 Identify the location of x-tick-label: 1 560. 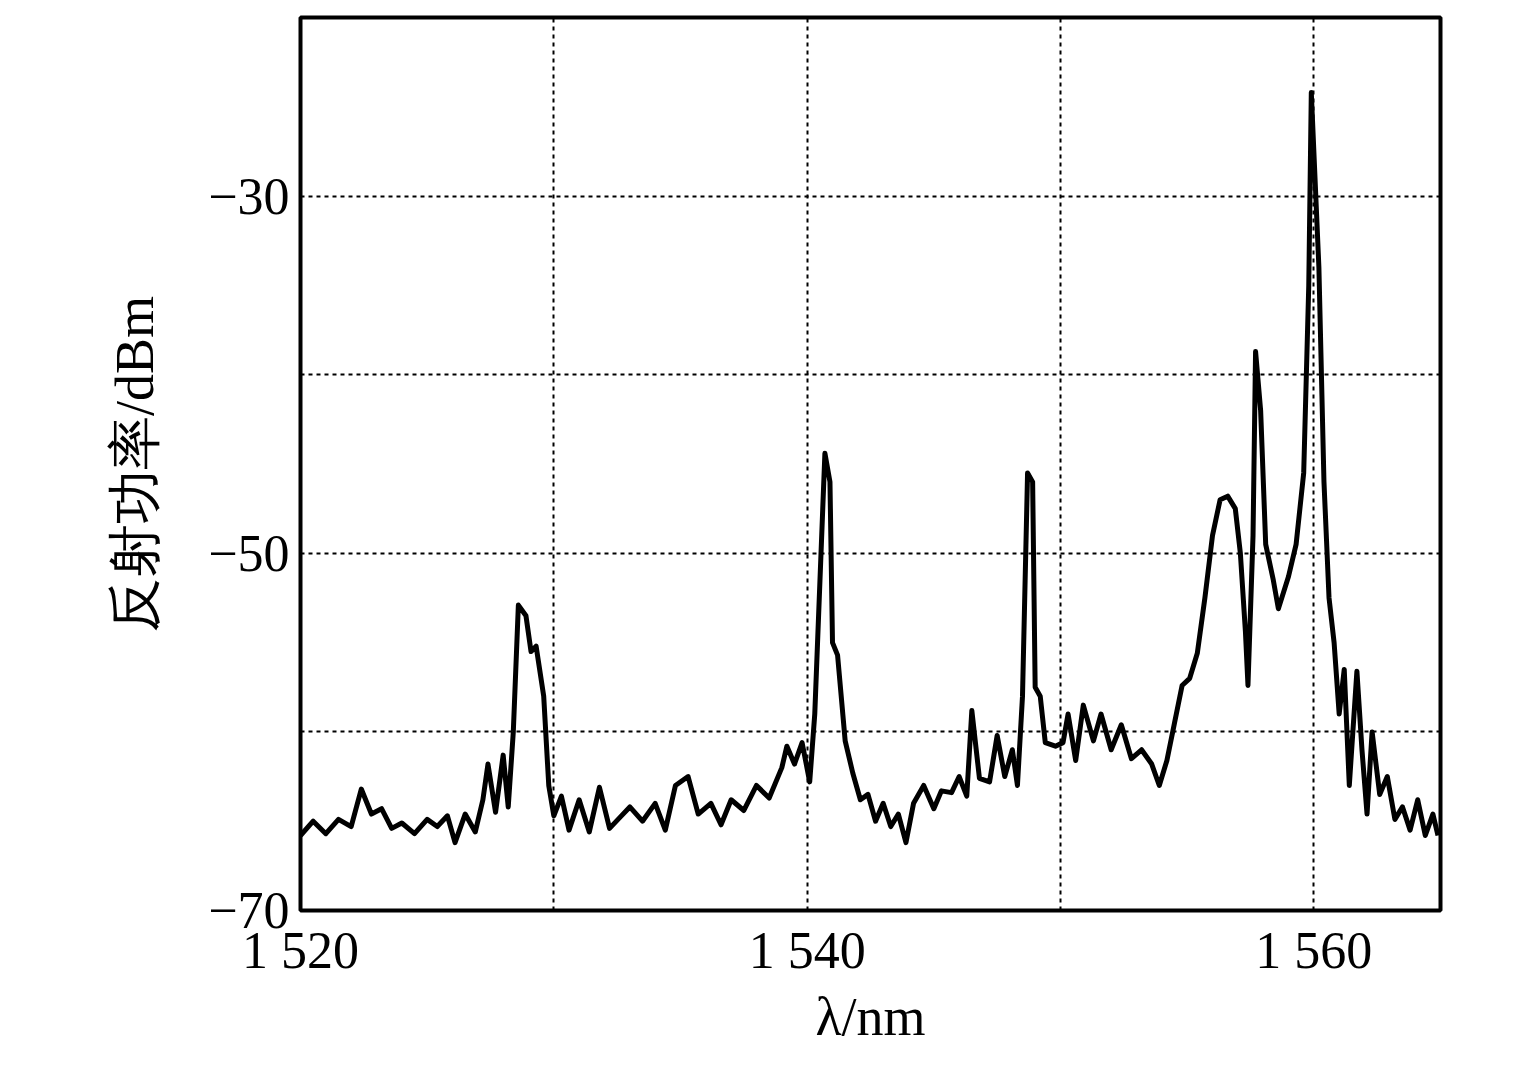
(1314, 950).